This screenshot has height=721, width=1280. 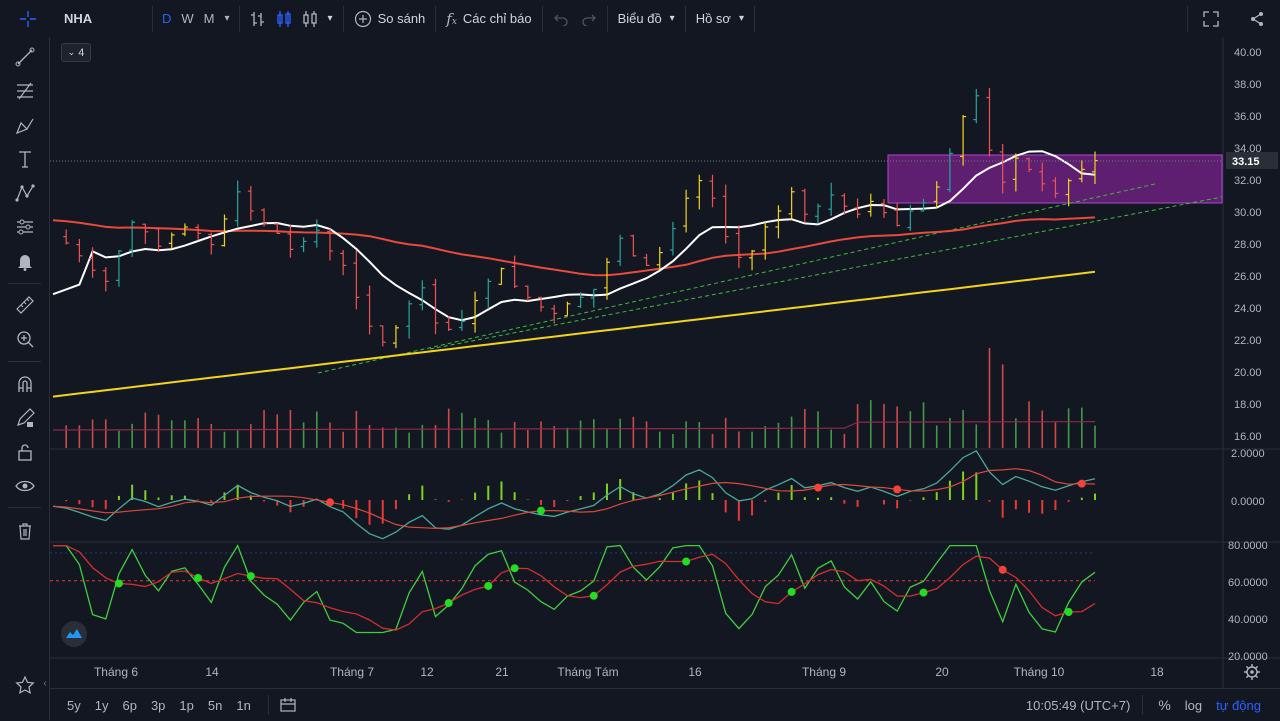 What do you see at coordinates (243, 705) in the screenshot?
I see `range-1d: 1n` at bounding box center [243, 705].